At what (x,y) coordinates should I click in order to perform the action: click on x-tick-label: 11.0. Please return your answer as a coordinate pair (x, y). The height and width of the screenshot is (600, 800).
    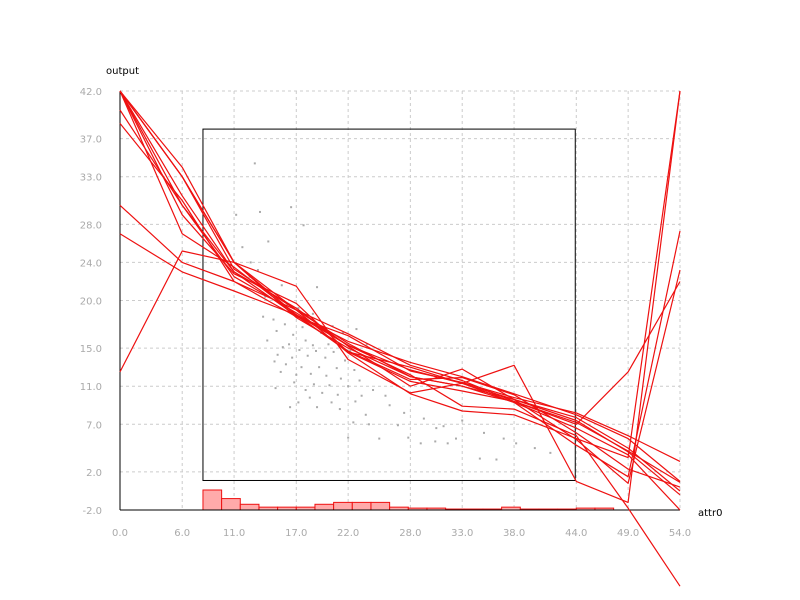
    Looking at the image, I should click on (234, 533).